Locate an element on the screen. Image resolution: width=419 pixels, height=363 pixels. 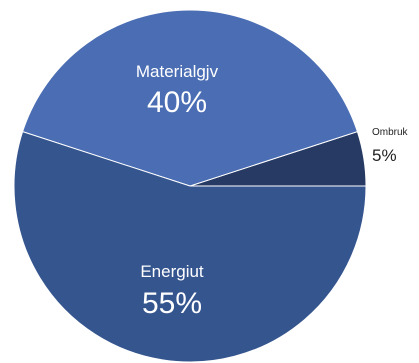
slice-label-ombruk: Ombruk is located at coordinates (390, 132).